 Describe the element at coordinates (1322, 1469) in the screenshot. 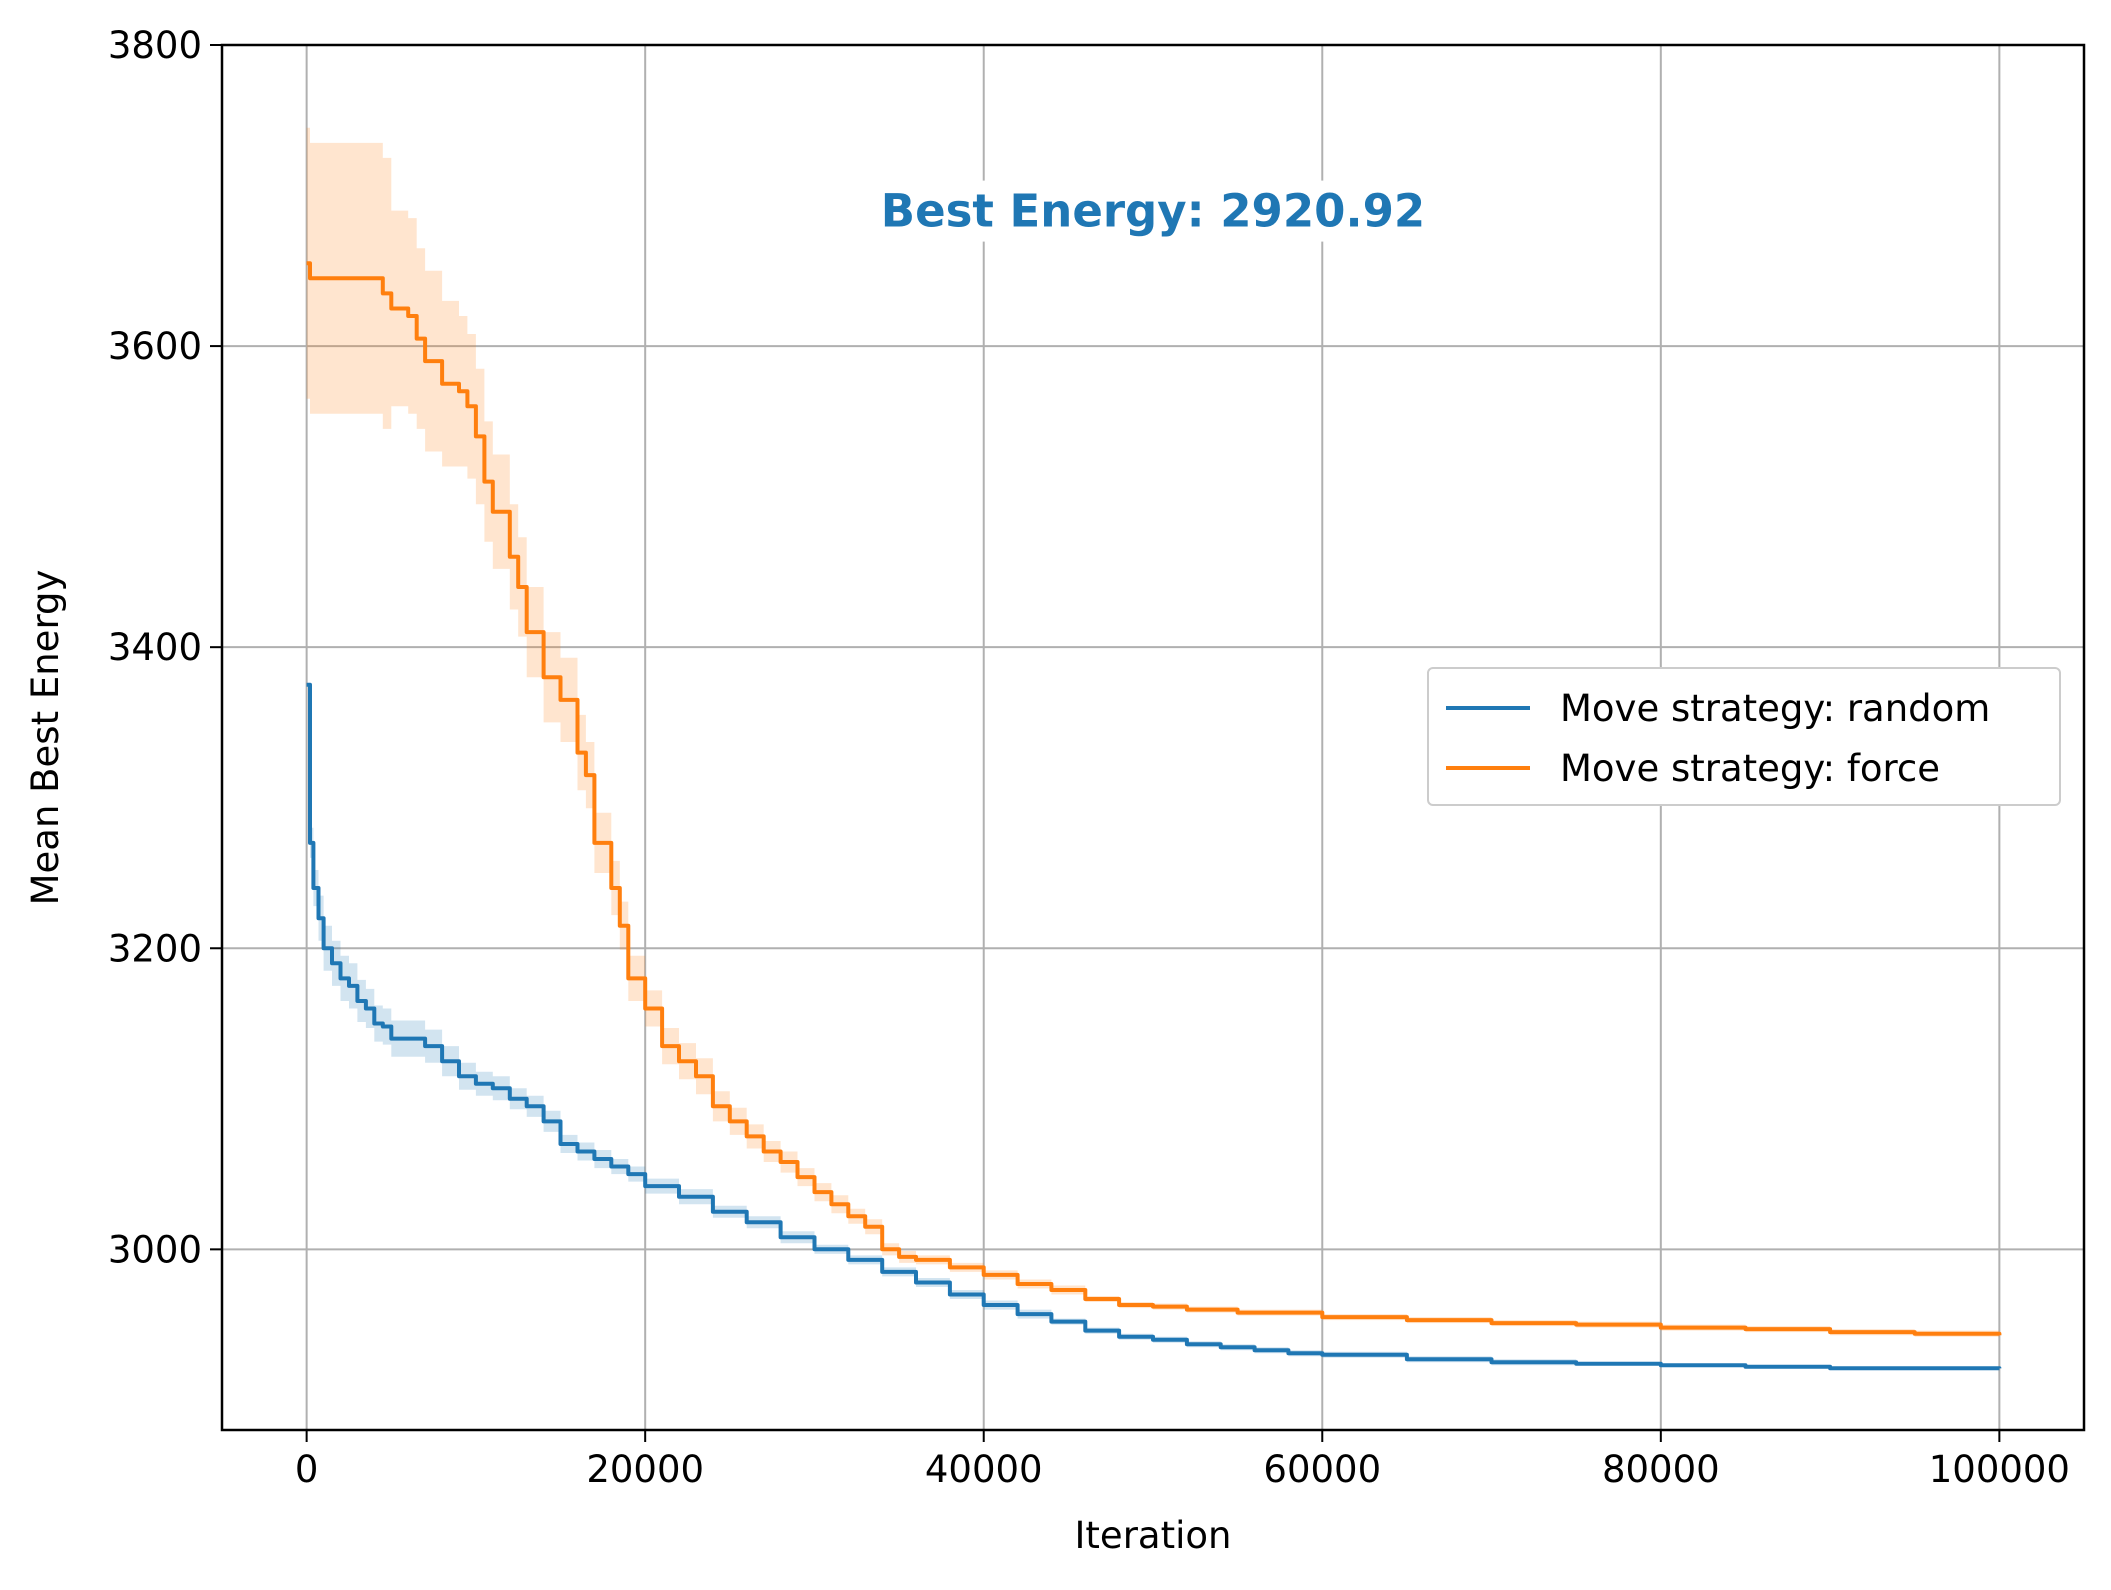

I see `x-tick-label: 60000` at that location.